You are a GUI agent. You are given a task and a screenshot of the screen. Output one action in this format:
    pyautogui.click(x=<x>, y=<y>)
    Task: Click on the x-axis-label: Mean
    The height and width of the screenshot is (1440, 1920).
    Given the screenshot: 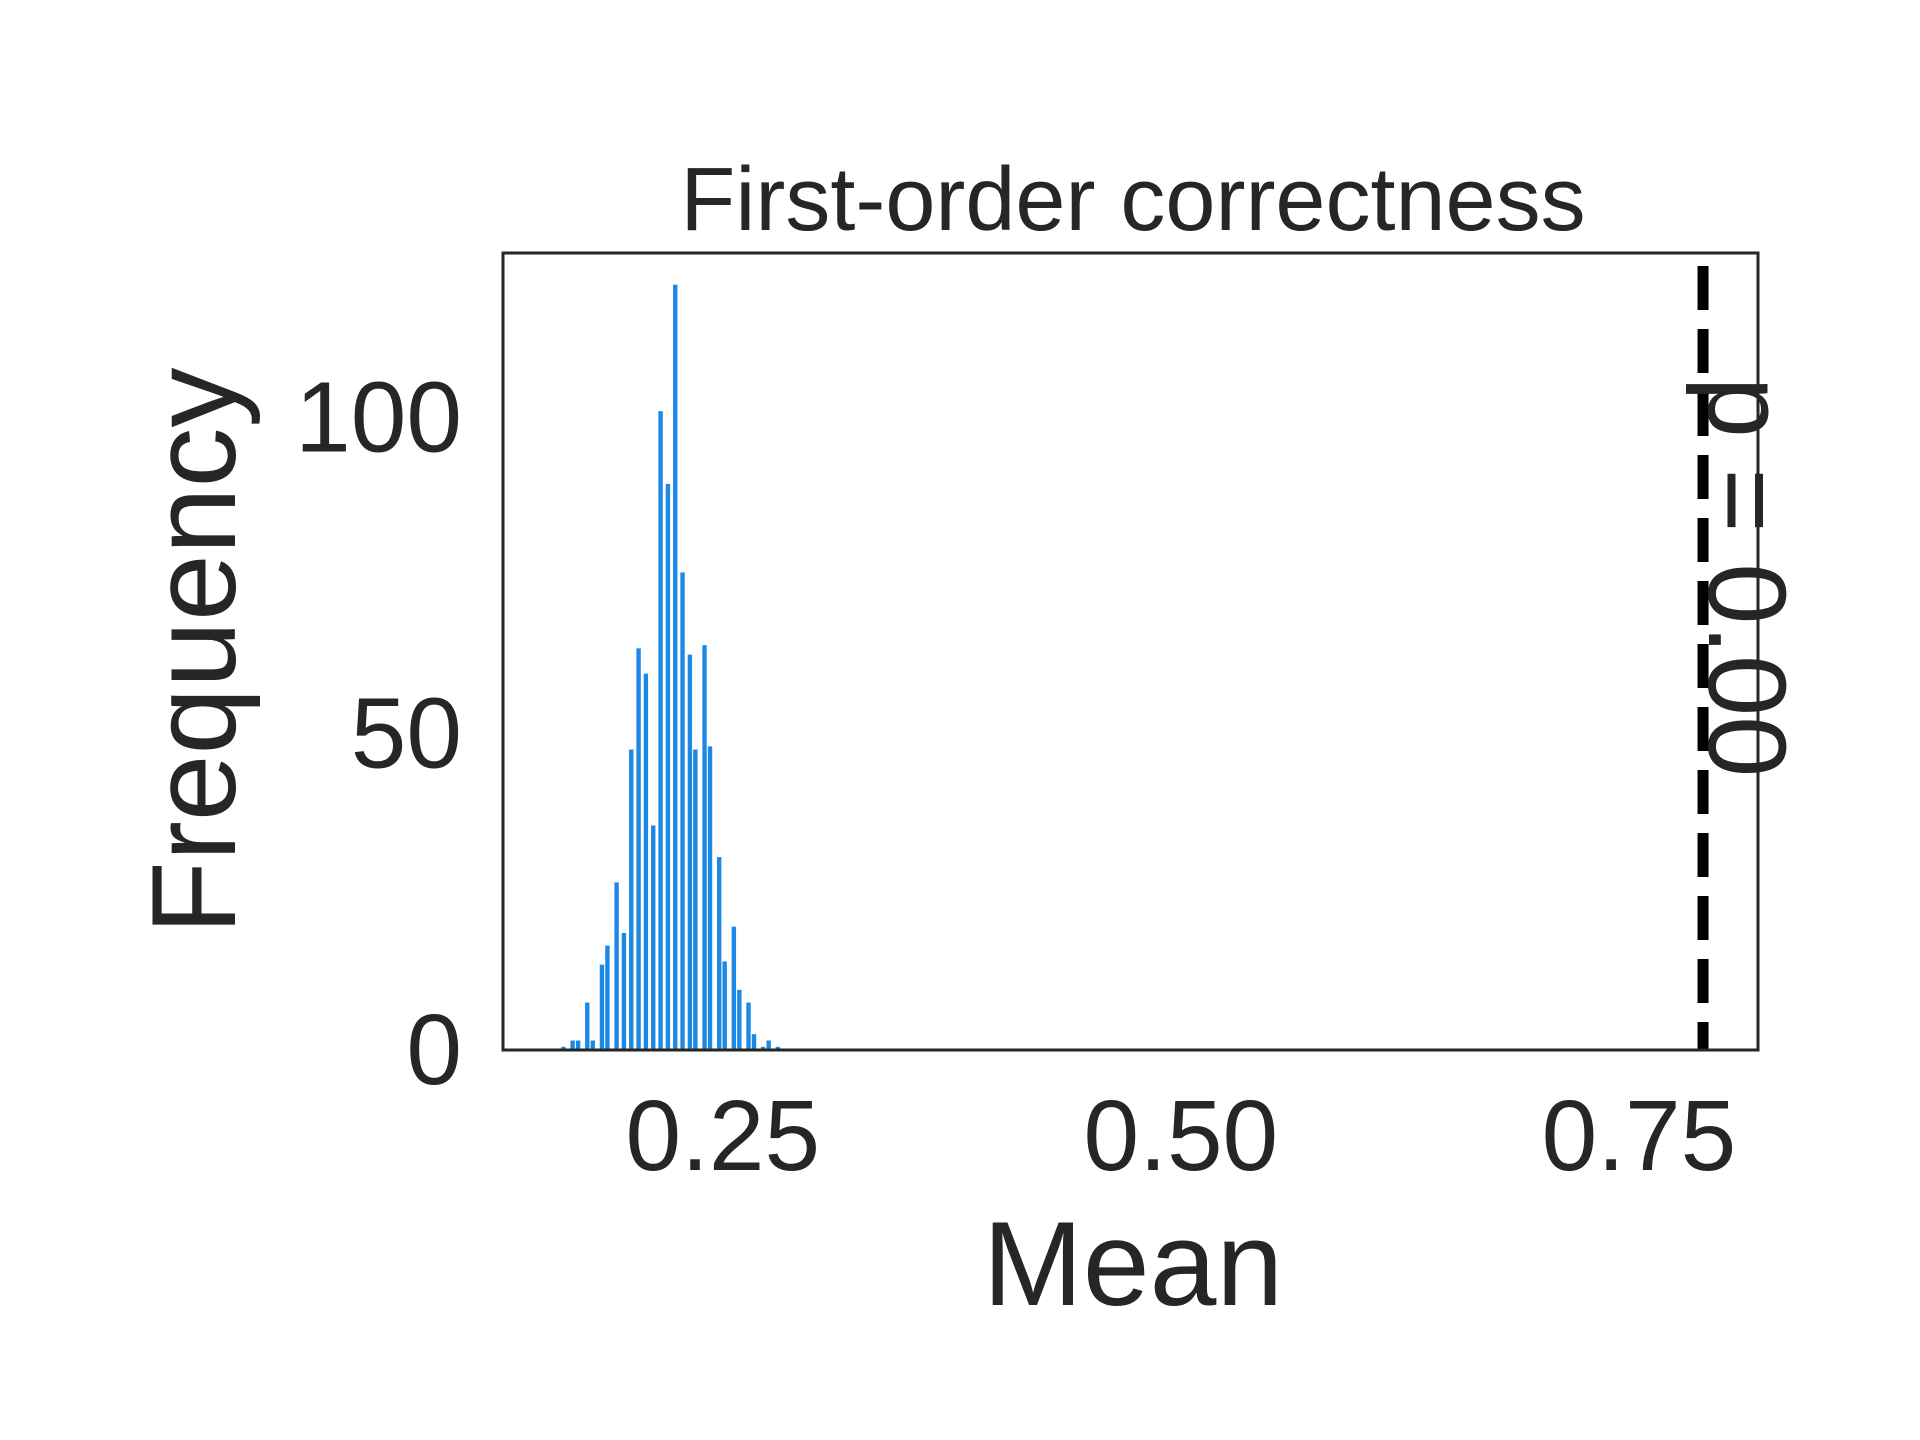 What is the action you would take?
    pyautogui.click(x=1133, y=1264)
    